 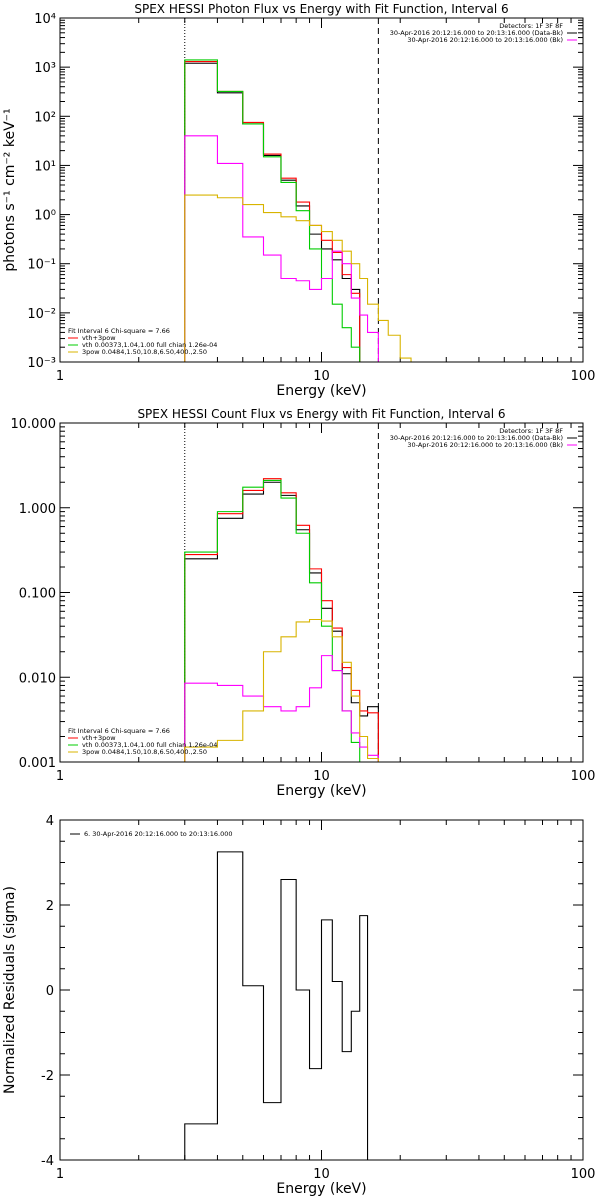 I want to click on y-tick-label: 1.000, so click(x=37, y=509).